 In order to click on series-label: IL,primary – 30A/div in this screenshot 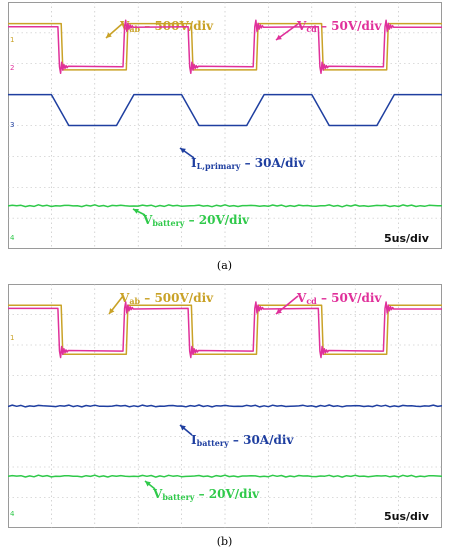, I will do `click(248, 163)`.